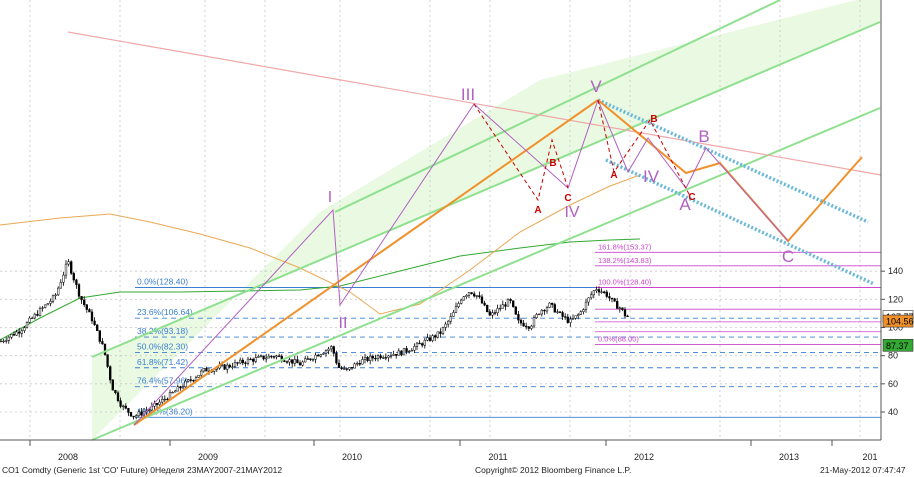 This screenshot has width=914, height=477. What do you see at coordinates (162, 346) in the screenshot?
I see `fib-level-label: 50.0%(82.30)` at bounding box center [162, 346].